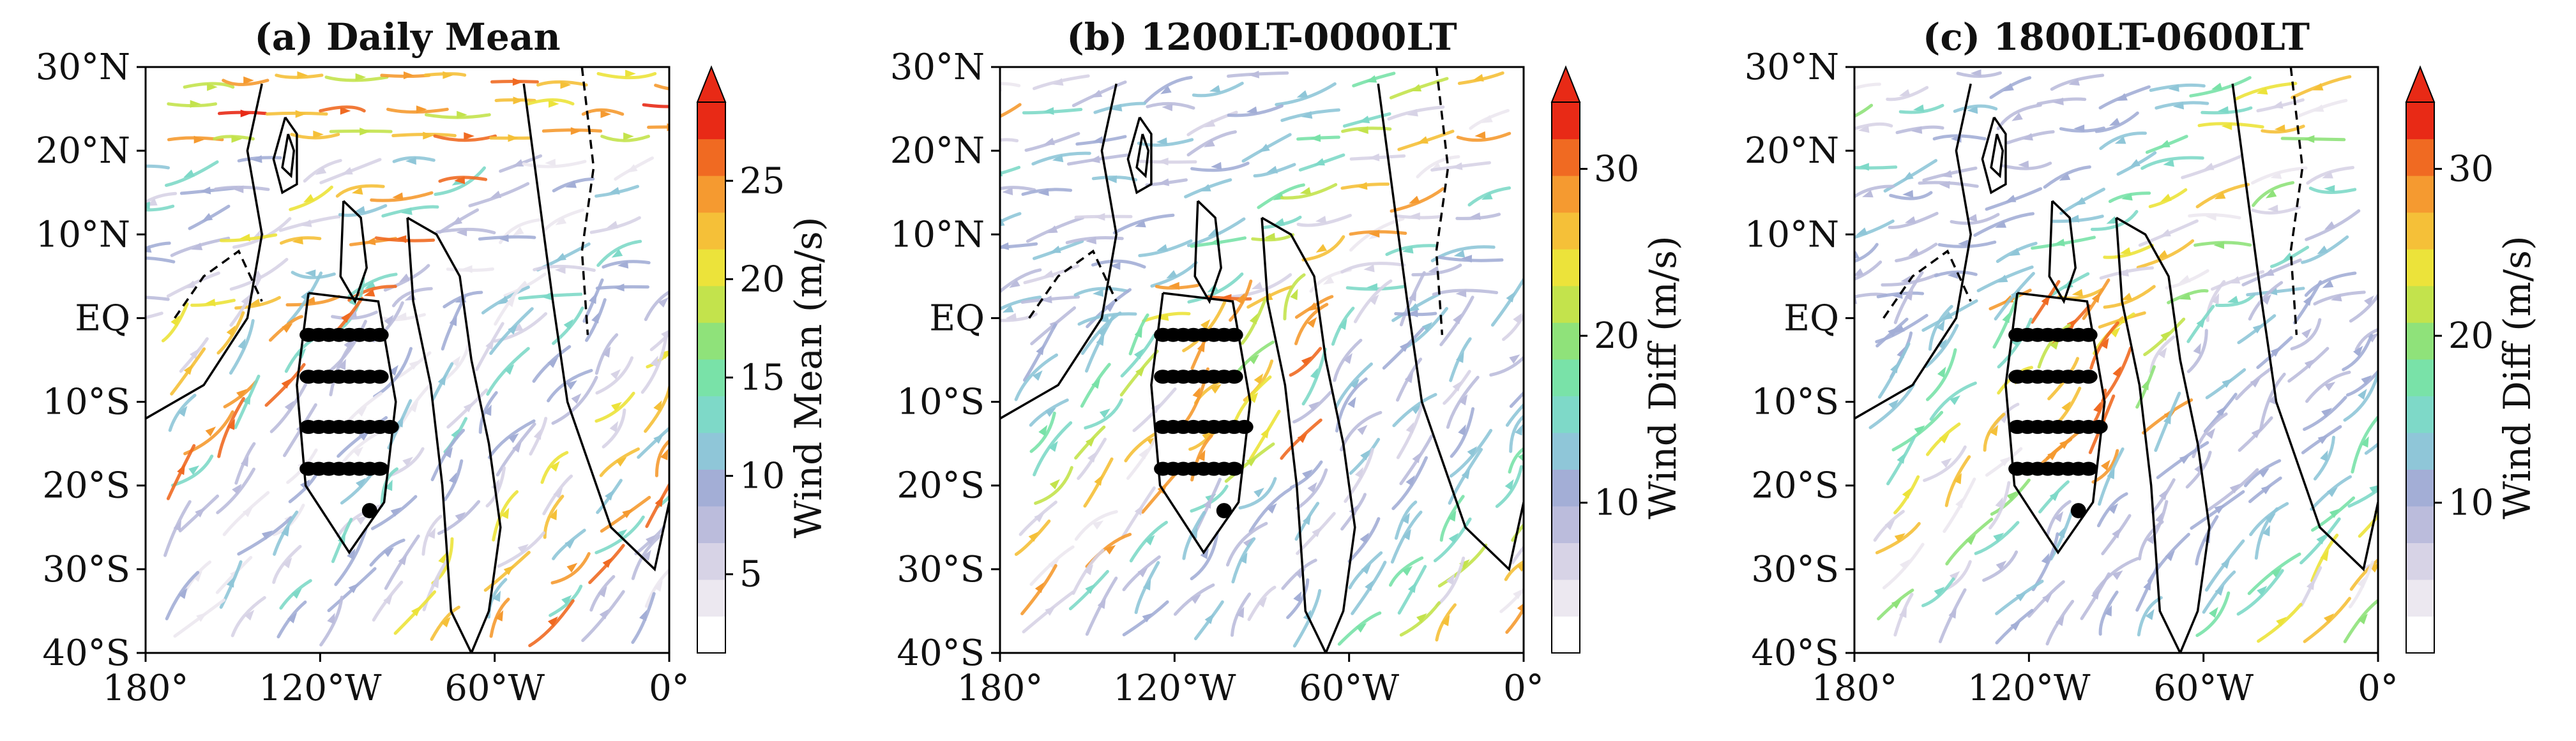  I want to click on contour-line-dashed, so click(588, 201).